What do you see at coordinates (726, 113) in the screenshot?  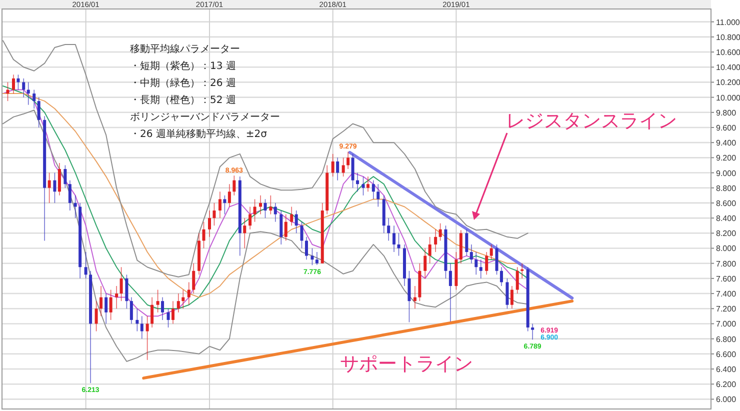 I see `y-tick-label: 9.800` at bounding box center [726, 113].